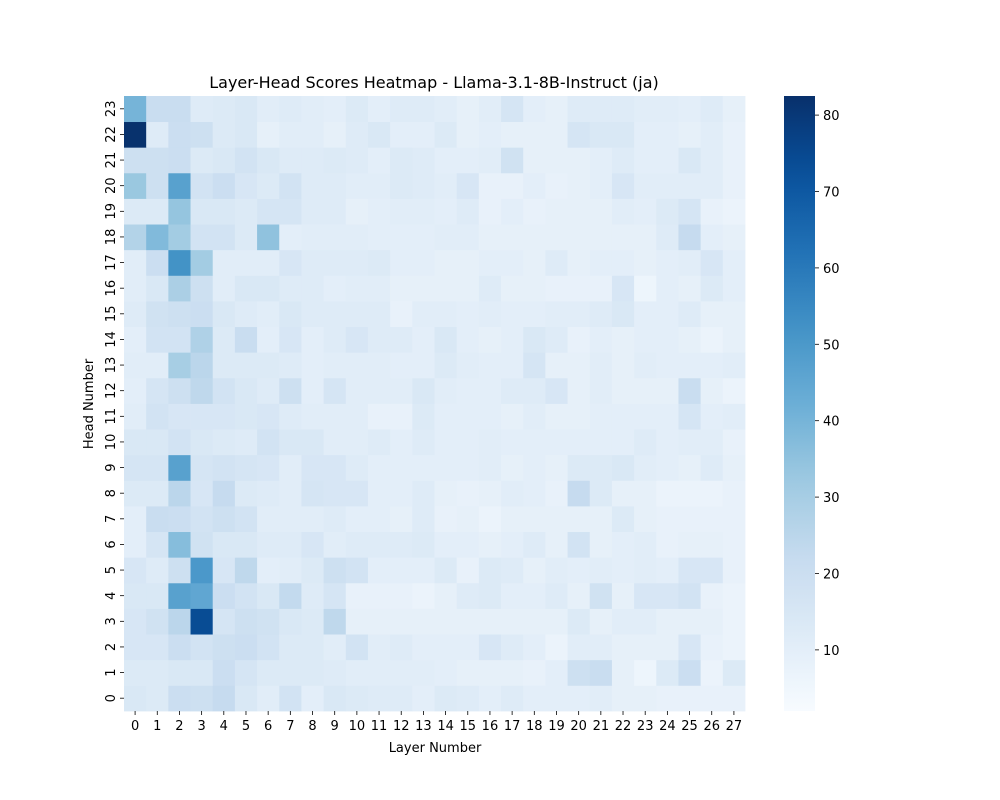 The height and width of the screenshot is (800, 1000). I want to click on heatmap-cell-h23-l0, so click(135, 109).